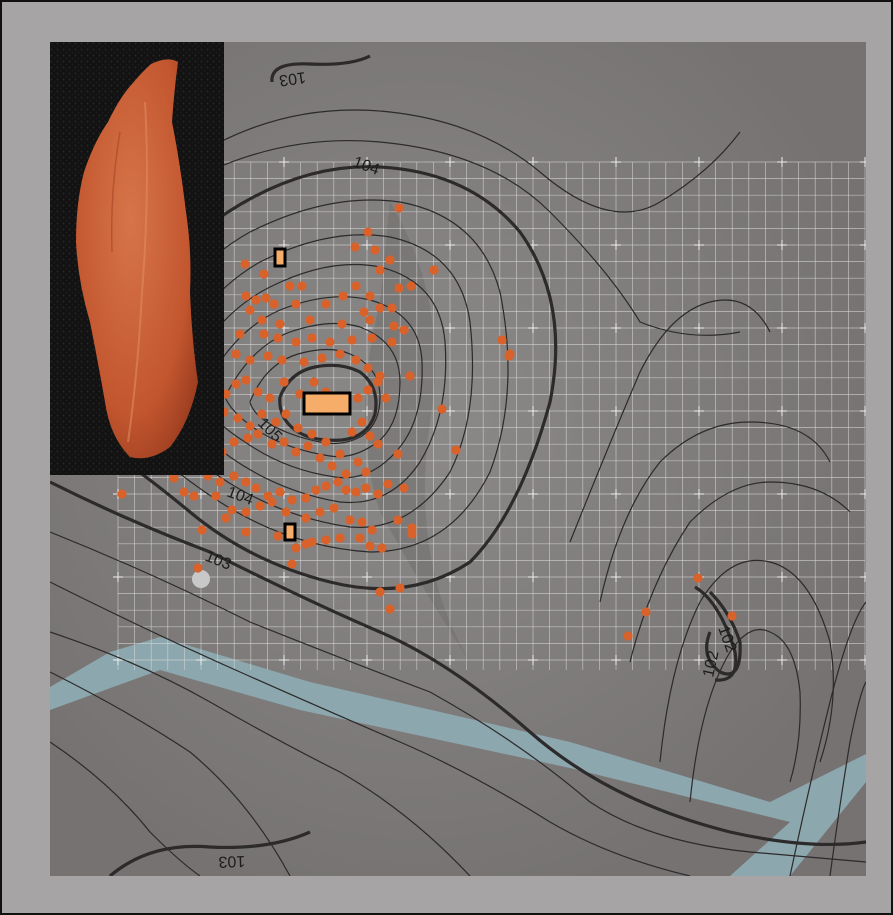  What do you see at coordinates (417, 432) in the screenshot?
I see `valley-shading` at bounding box center [417, 432].